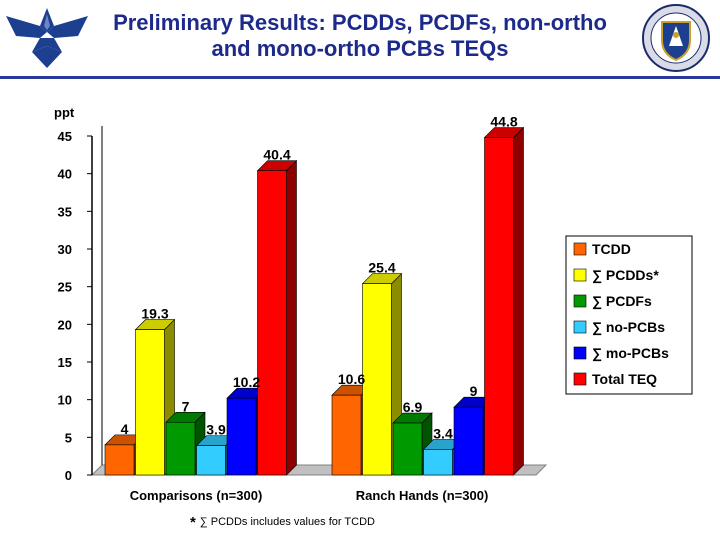 The image size is (720, 540). Describe the element at coordinates (154, 314) in the screenshot. I see `bar-value-label: 19.3` at that location.